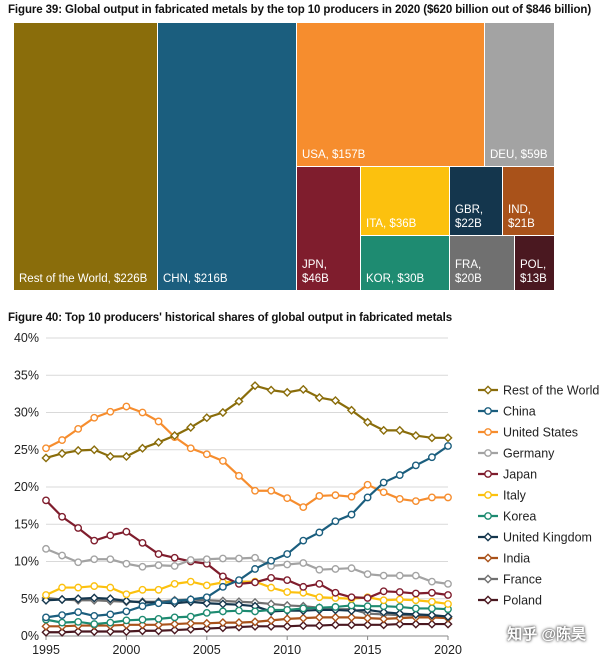 This screenshot has height=664, width=600. I want to click on legend-label-united-states: United States, so click(540, 433).